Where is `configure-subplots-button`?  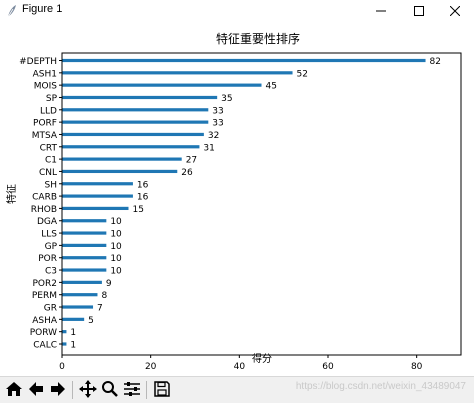 configure-subplots-button is located at coordinates (132, 389).